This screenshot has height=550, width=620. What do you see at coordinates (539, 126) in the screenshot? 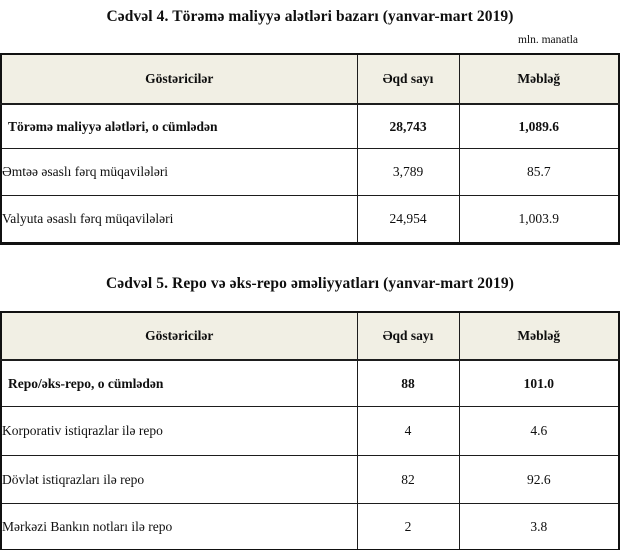
I see `row-amount: 1,089.6` at bounding box center [539, 126].